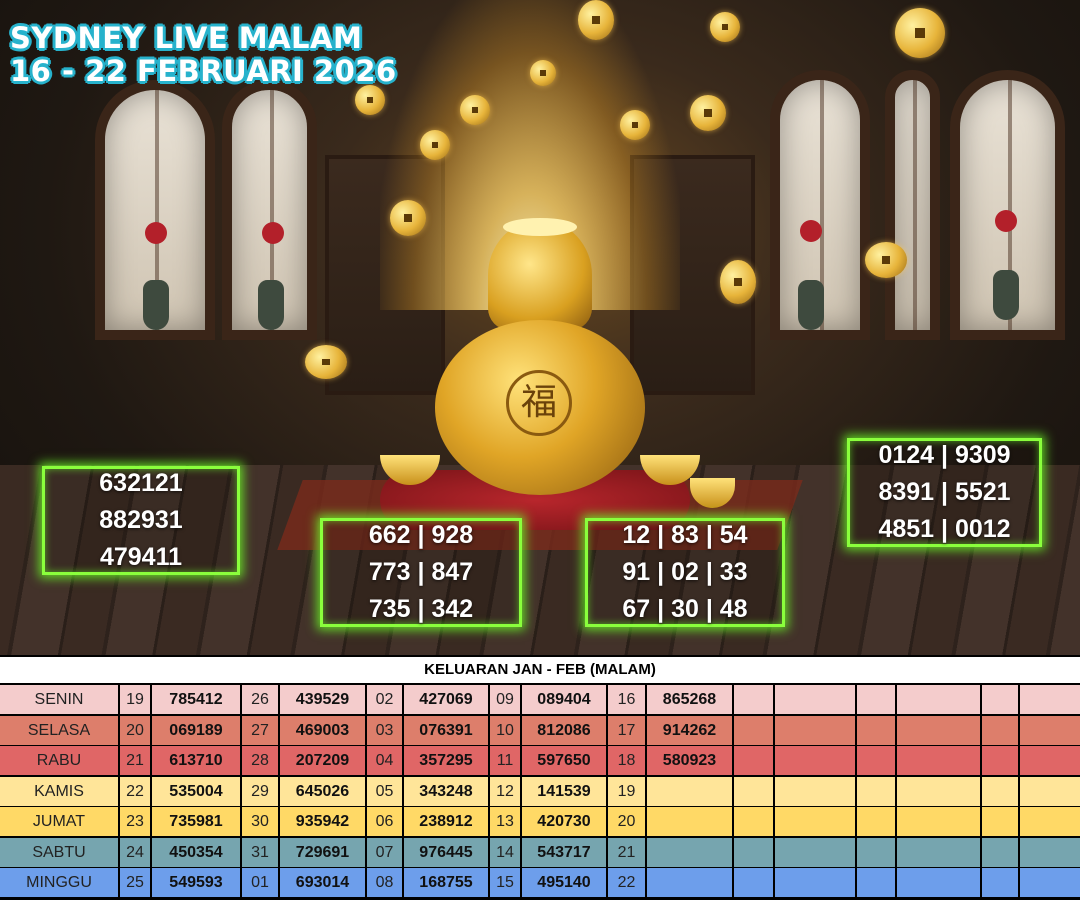 The height and width of the screenshot is (900, 1080). Describe the element at coordinates (195, 699) in the screenshot. I see `result-value: 785412` at that location.